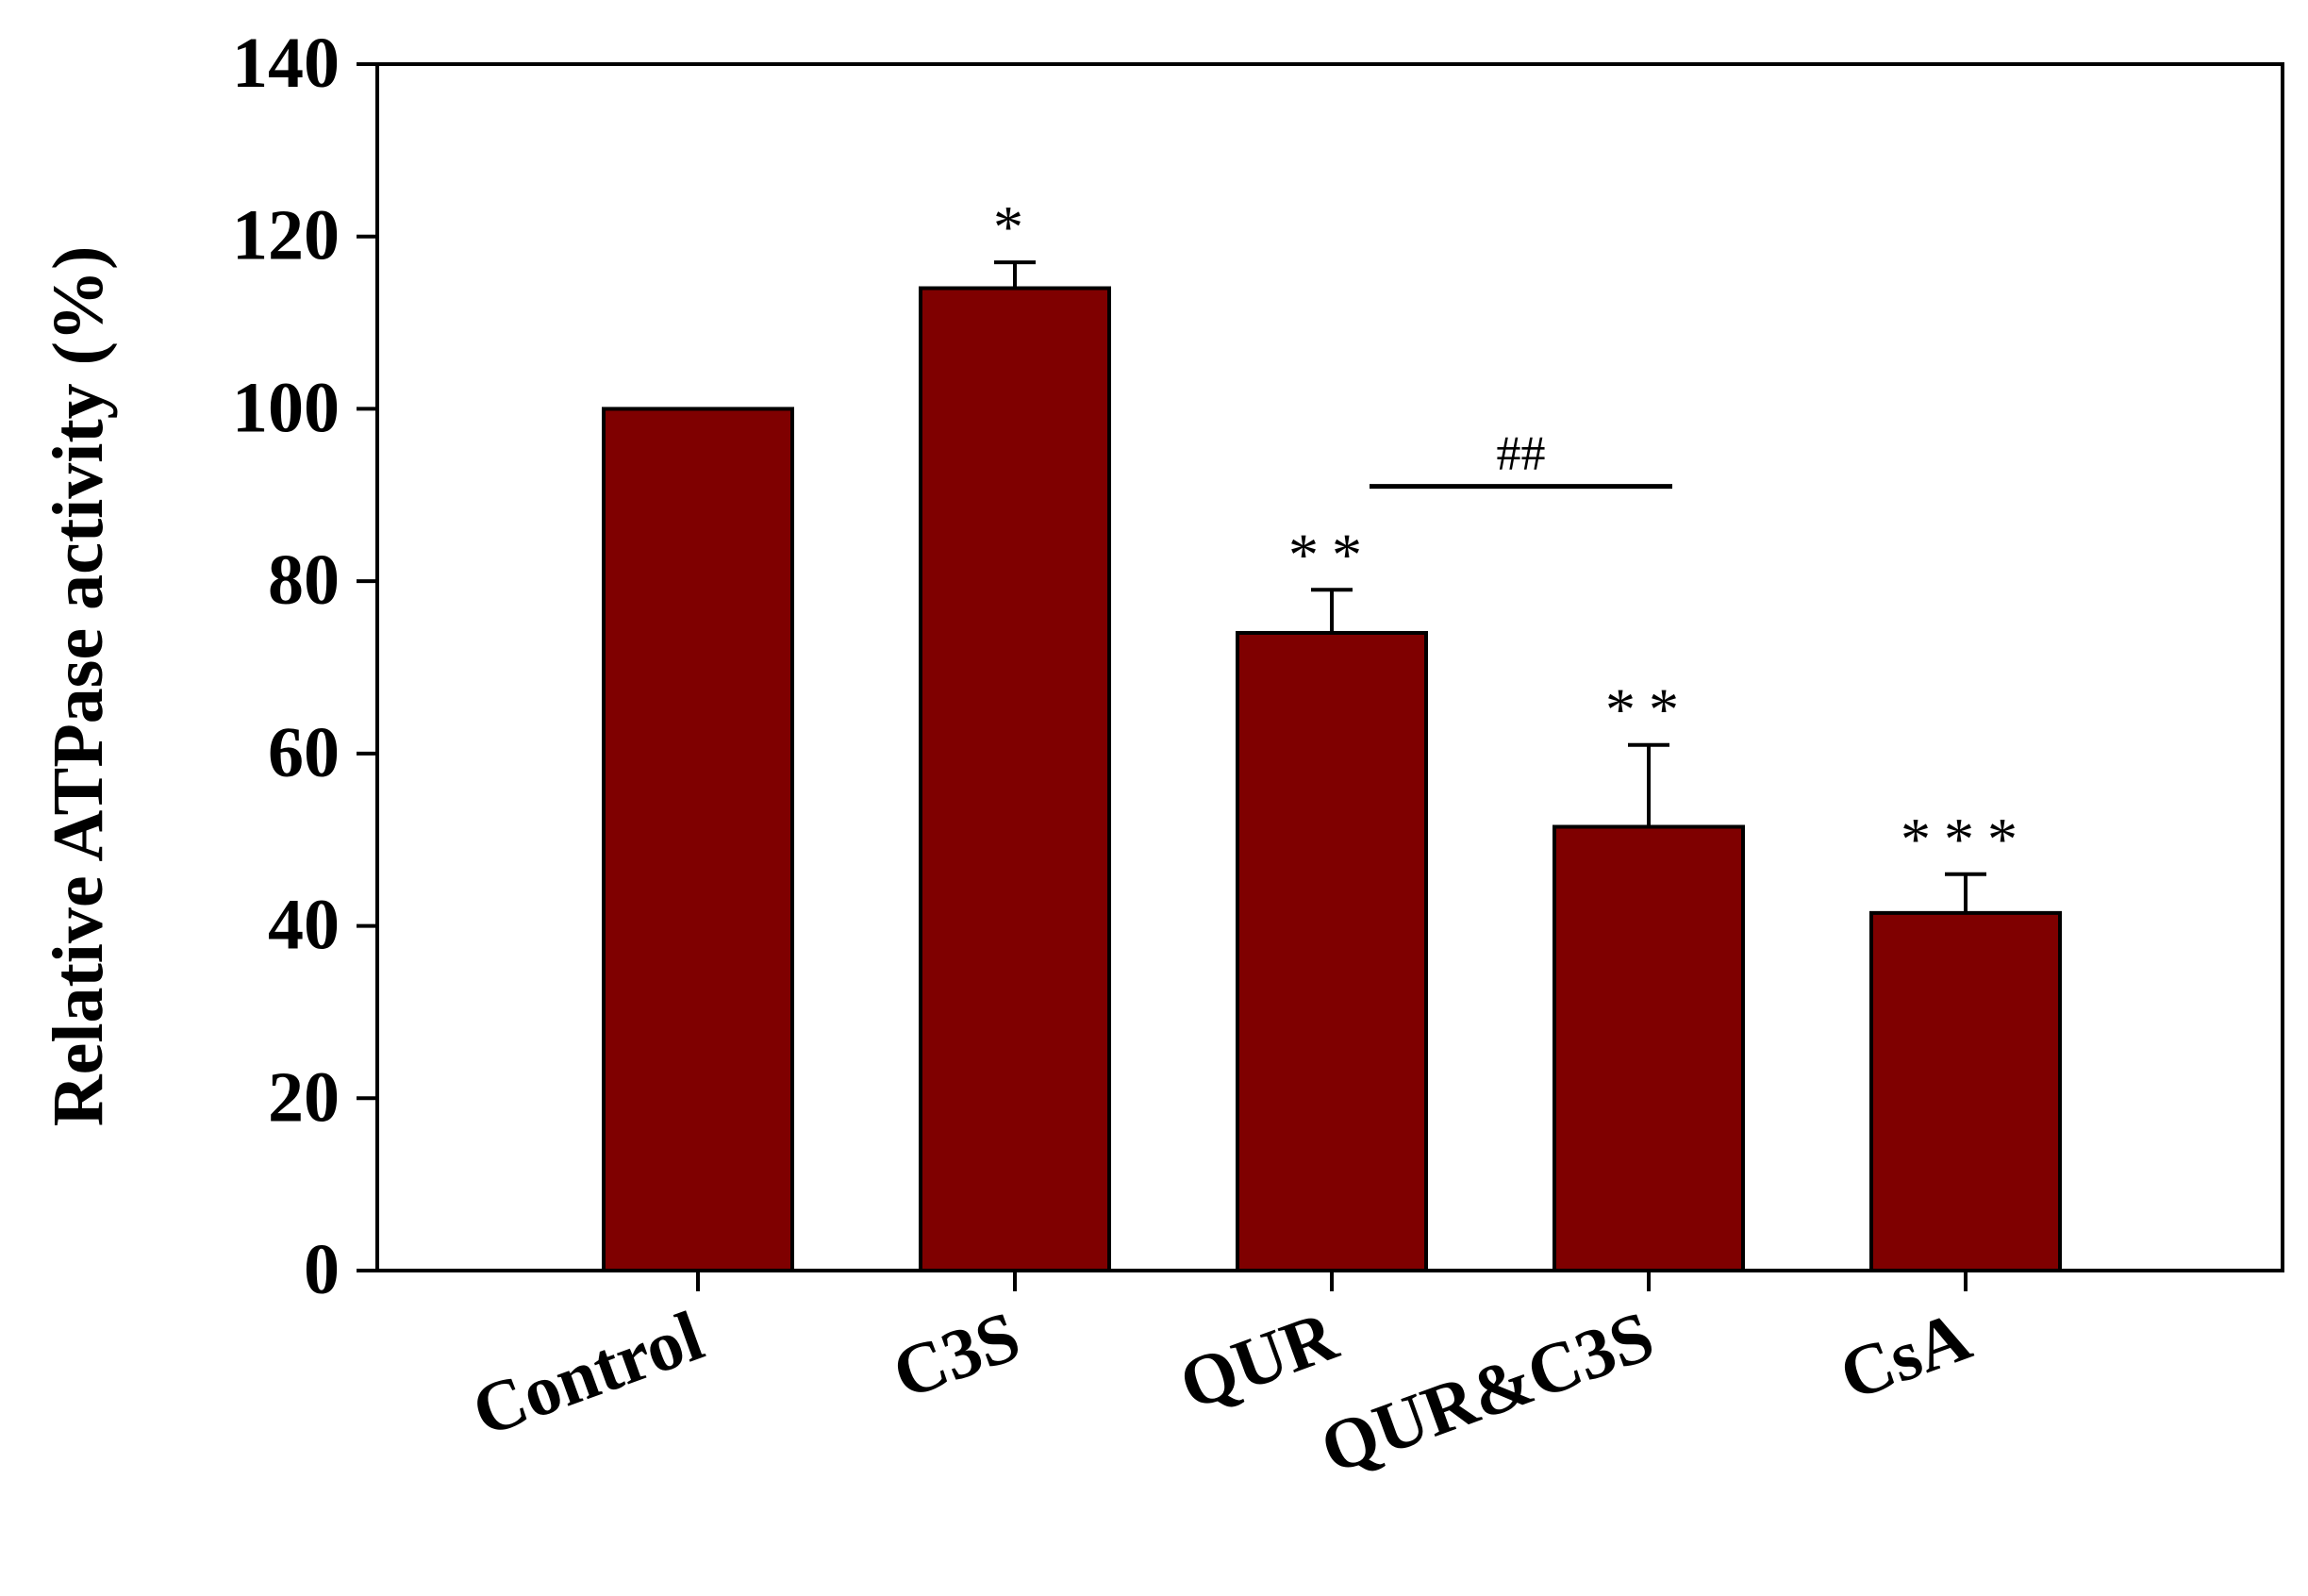  Describe the element at coordinates (304, 1097) in the screenshot. I see `y-tick-label: 20` at that location.